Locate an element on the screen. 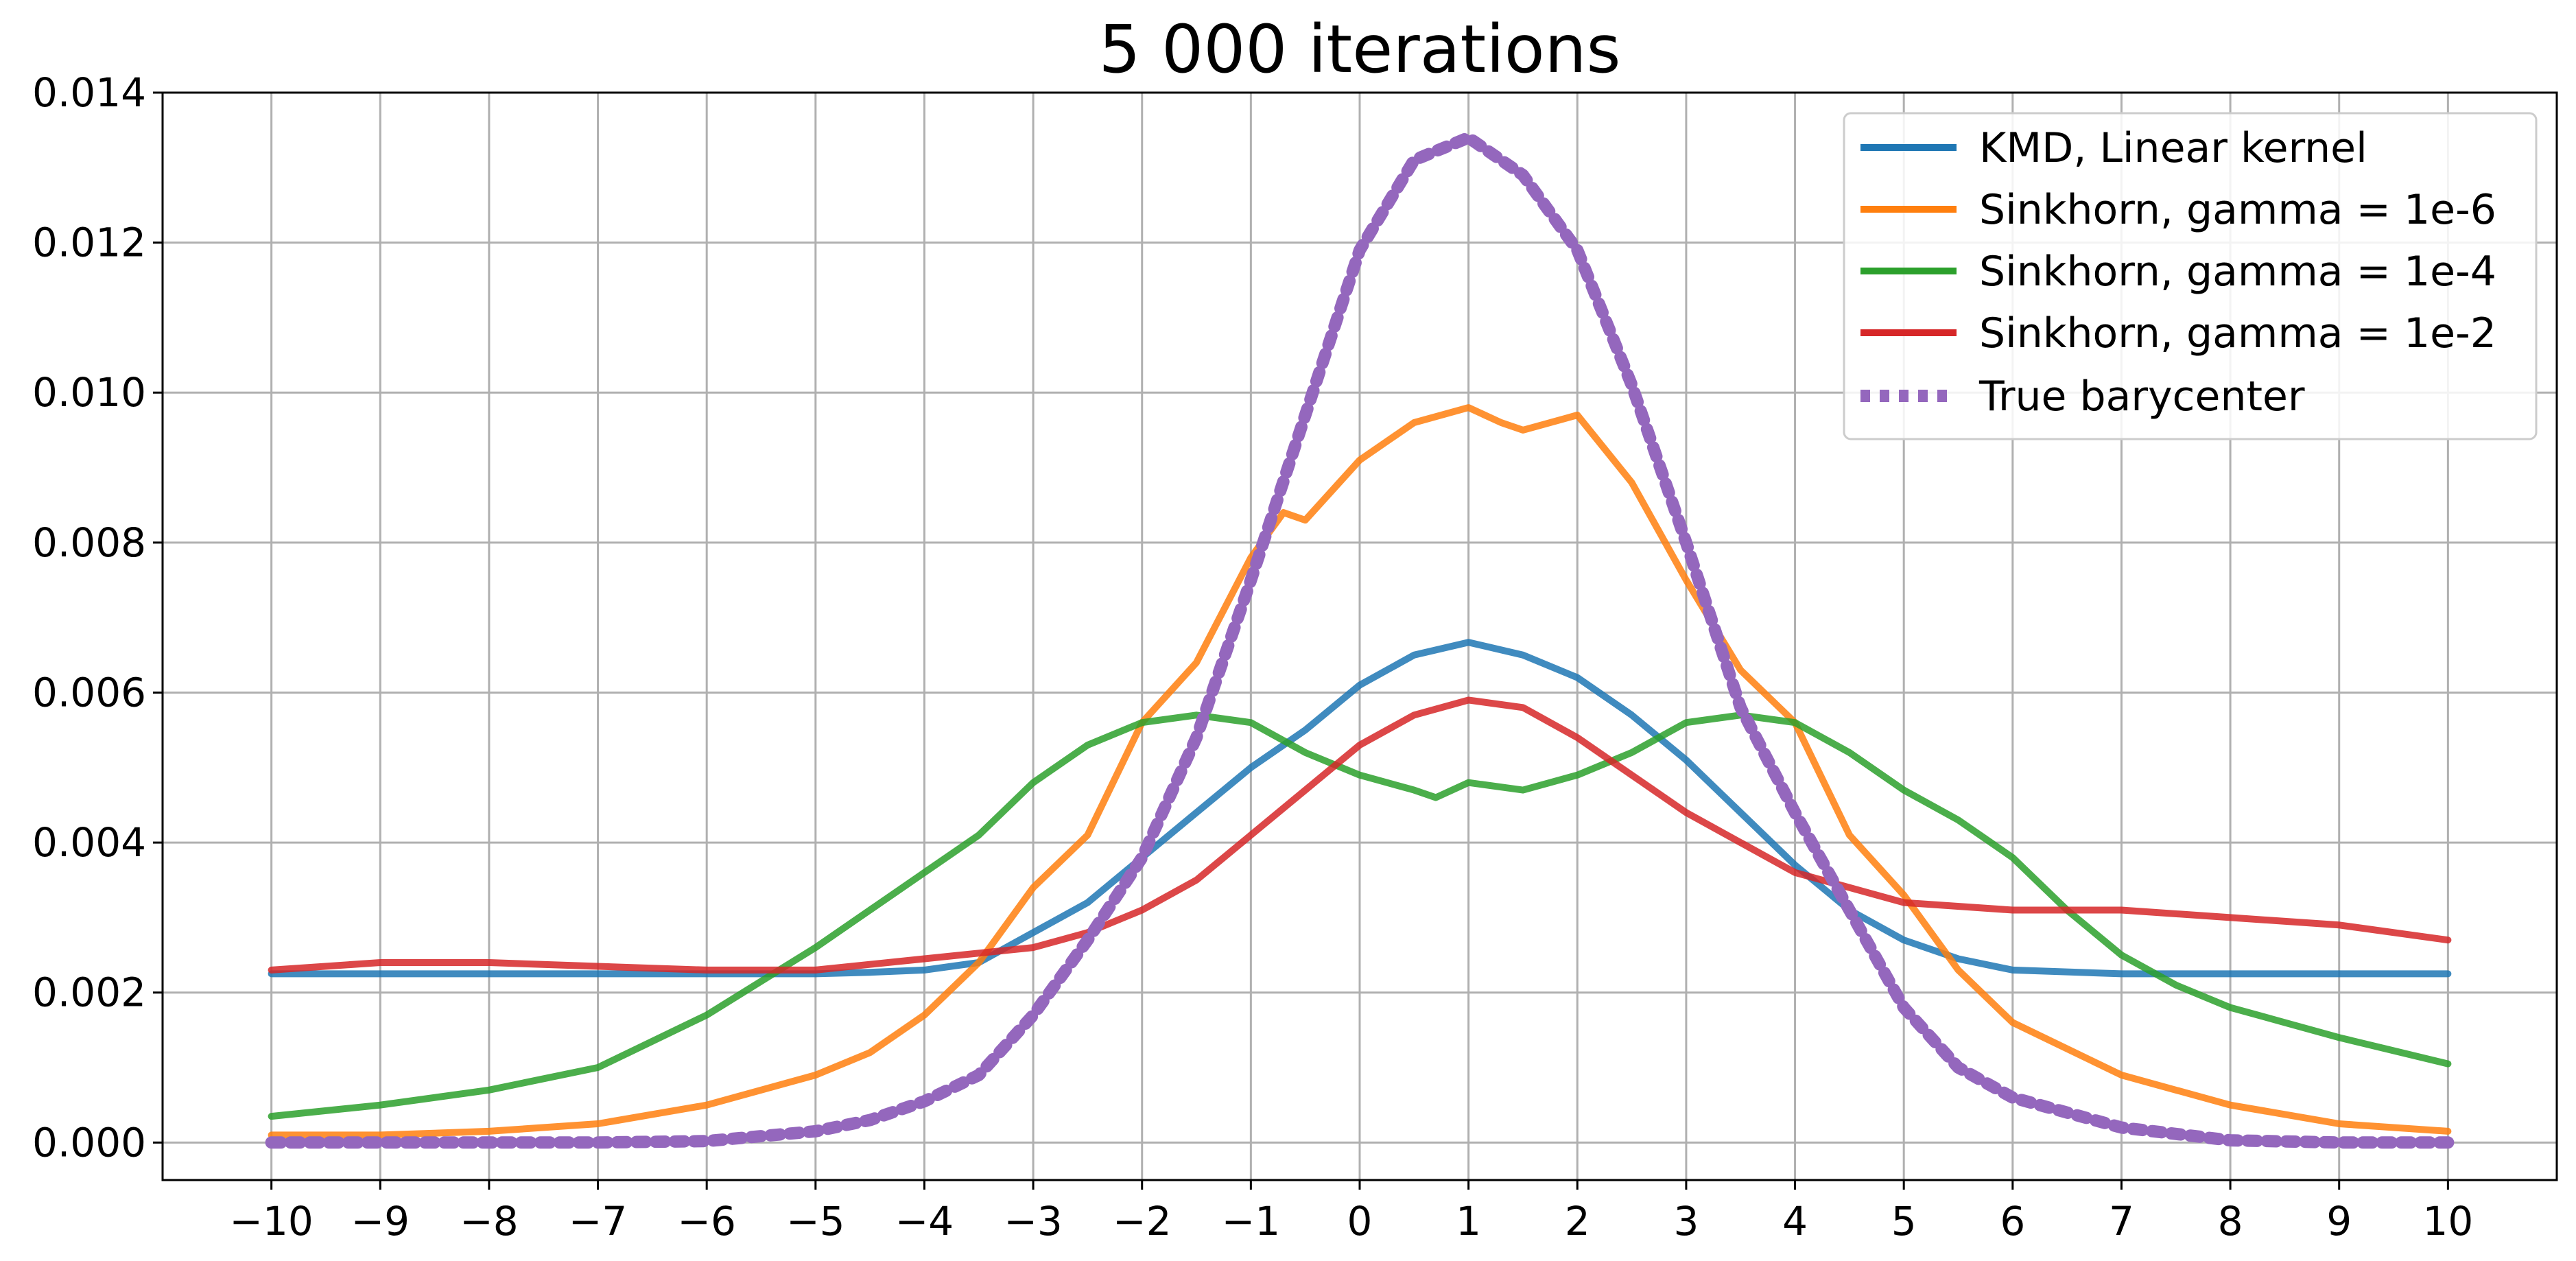 The height and width of the screenshot is (1261, 2576). x-tick-label: 2 is located at coordinates (1577, 1221).